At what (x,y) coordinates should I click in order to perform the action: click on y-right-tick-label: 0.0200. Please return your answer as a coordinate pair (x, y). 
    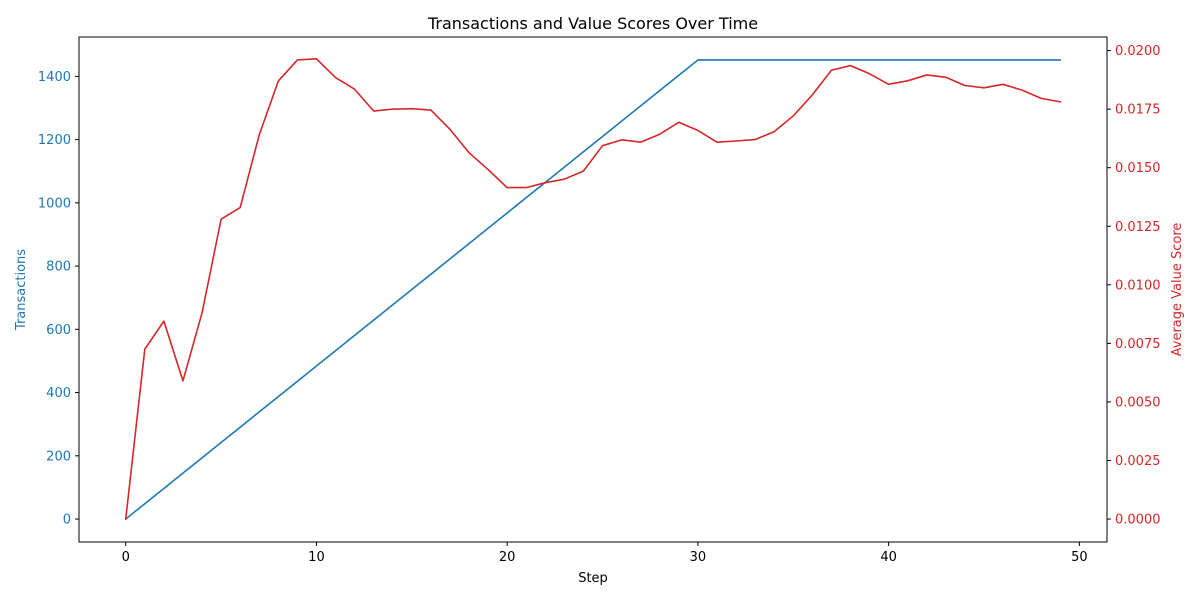
    Looking at the image, I should click on (1138, 51).